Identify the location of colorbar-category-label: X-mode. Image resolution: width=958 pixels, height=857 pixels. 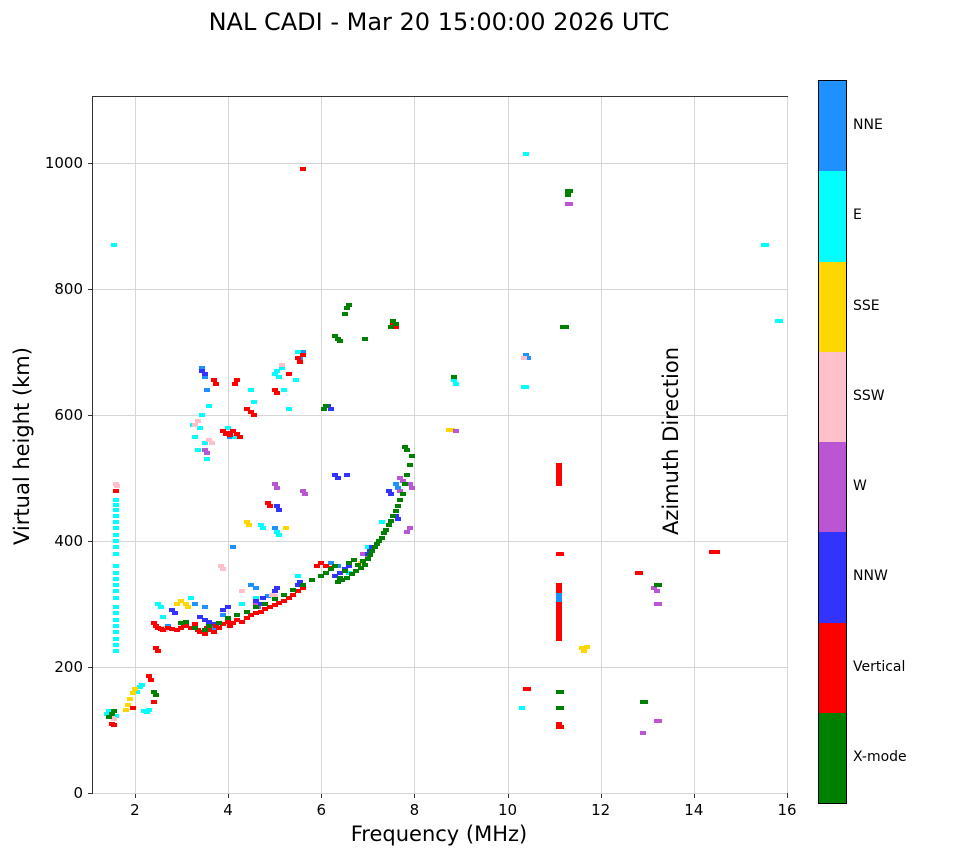
(880, 756).